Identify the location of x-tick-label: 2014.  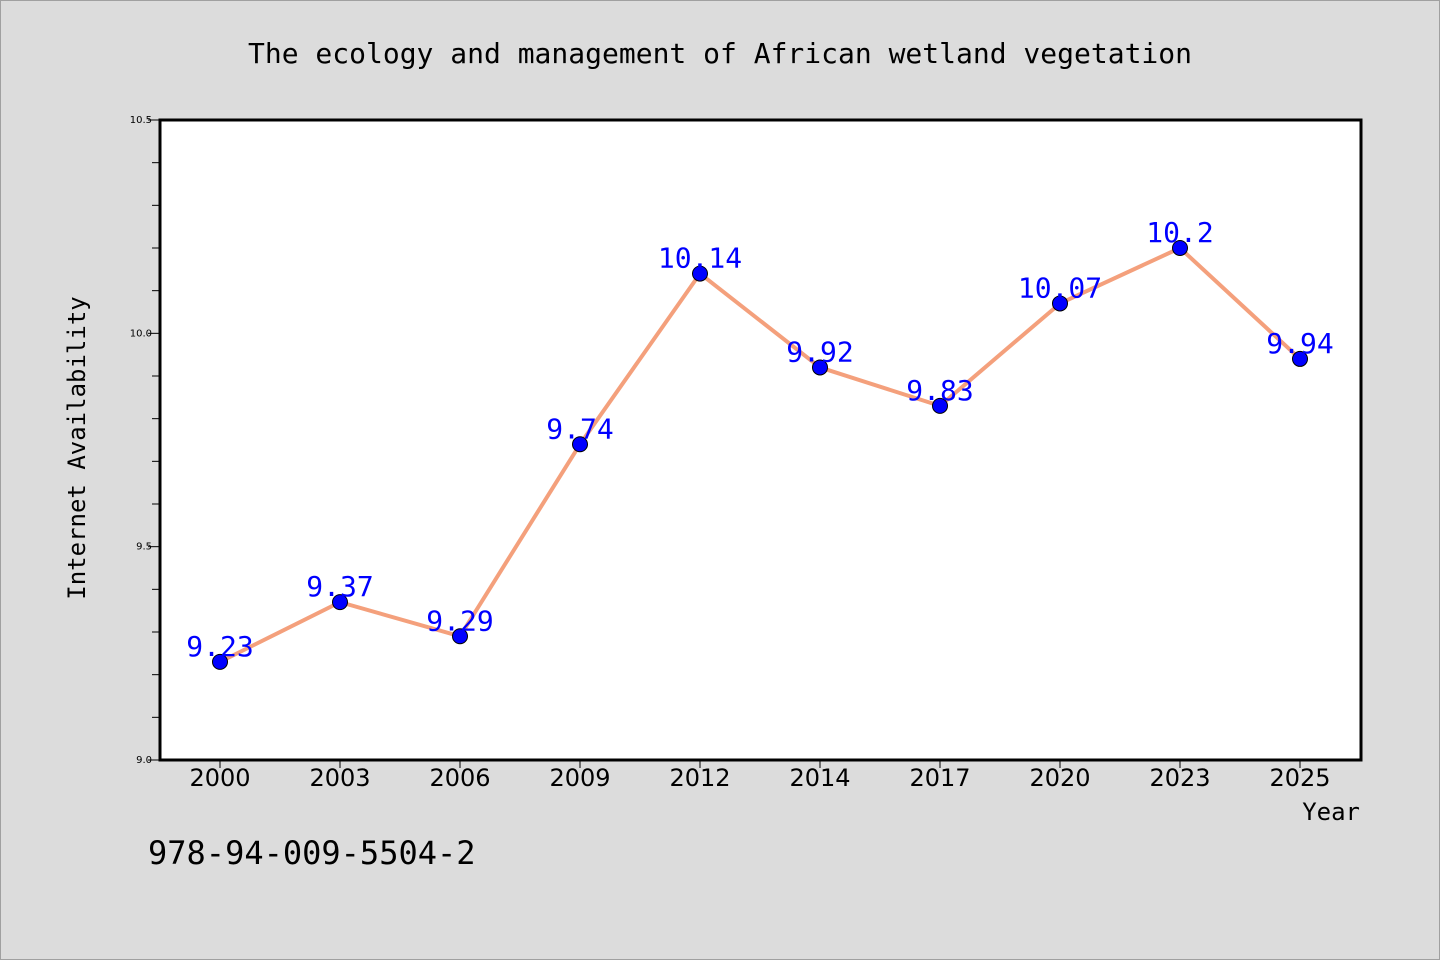
(819, 778).